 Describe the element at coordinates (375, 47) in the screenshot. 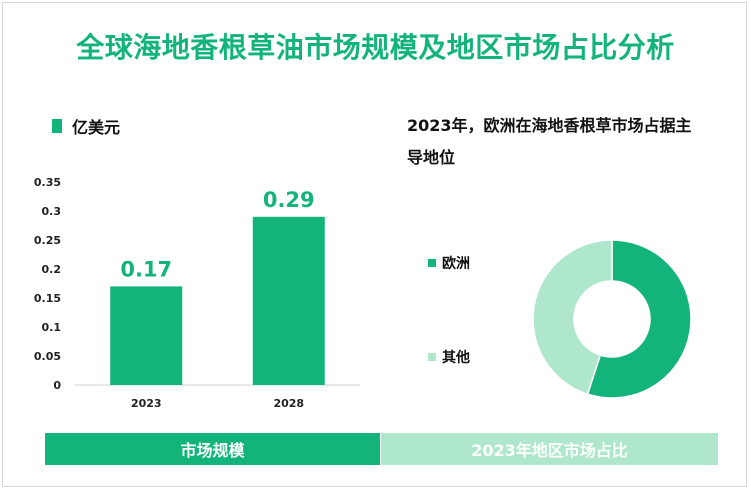

I see `page-title: 全球海地香根草油市场规模及地区市场占比分析` at that location.